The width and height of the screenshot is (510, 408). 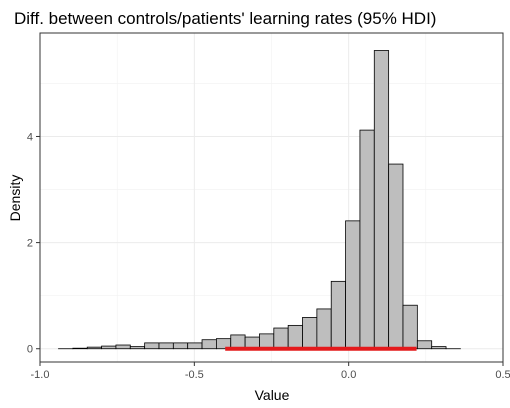 What do you see at coordinates (270, 371) in the screenshot?
I see `x-axis: -1.0 -0.5 0.0 0.5` at bounding box center [270, 371].